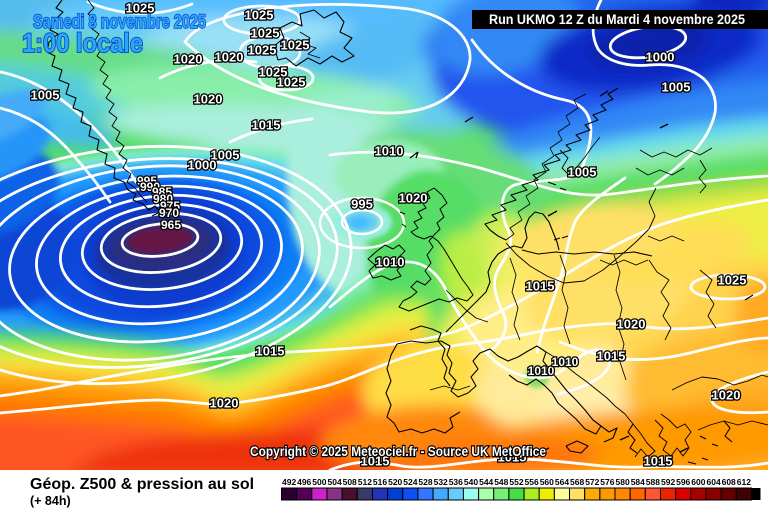 The image size is (768, 512). Describe the element at coordinates (335, 482) in the screenshot. I see `svg-text: 504` at that location.